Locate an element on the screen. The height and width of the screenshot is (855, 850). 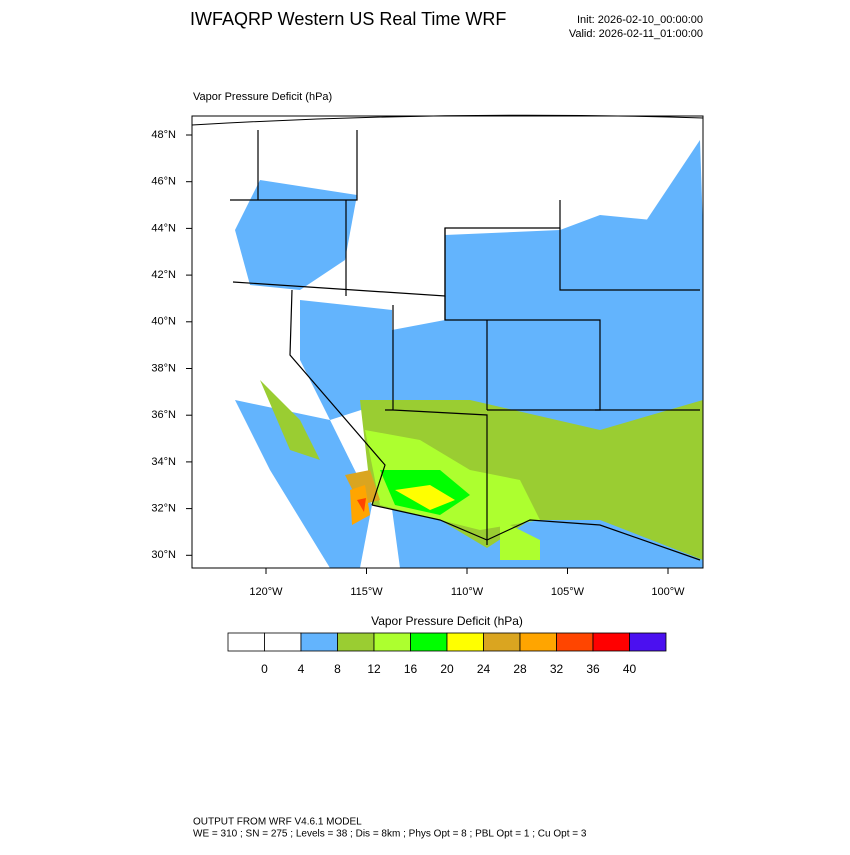
colorbar-title: Vapor Pressure Deficit (hPa) is located at coordinates (447, 621).